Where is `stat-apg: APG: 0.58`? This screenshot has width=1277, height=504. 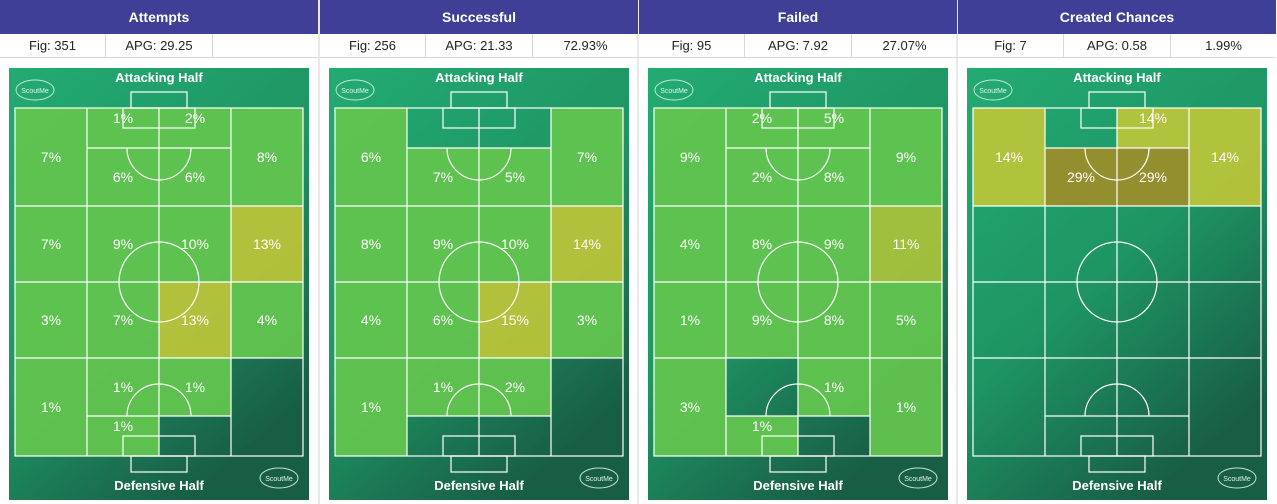 stat-apg: APG: 0.58 is located at coordinates (1117, 45).